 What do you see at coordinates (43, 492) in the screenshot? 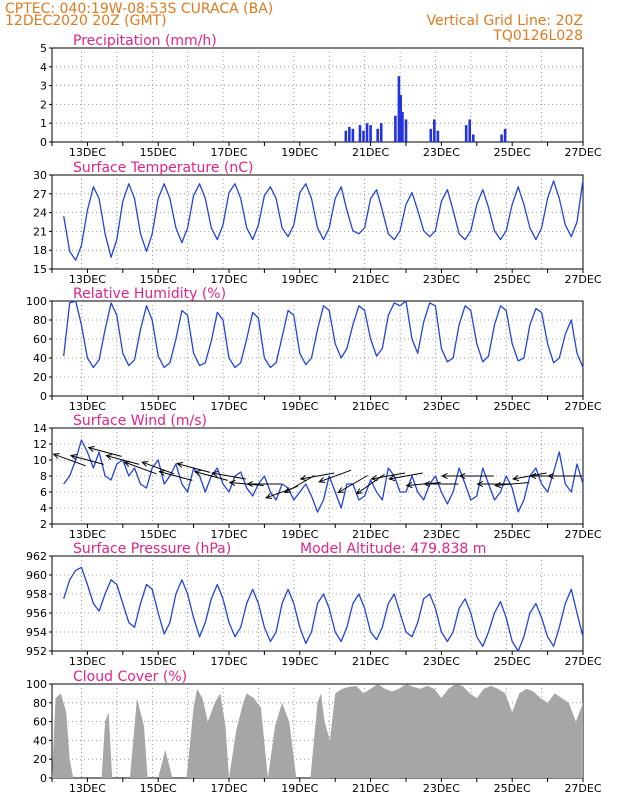
I see `y-tick-label: 6` at bounding box center [43, 492].